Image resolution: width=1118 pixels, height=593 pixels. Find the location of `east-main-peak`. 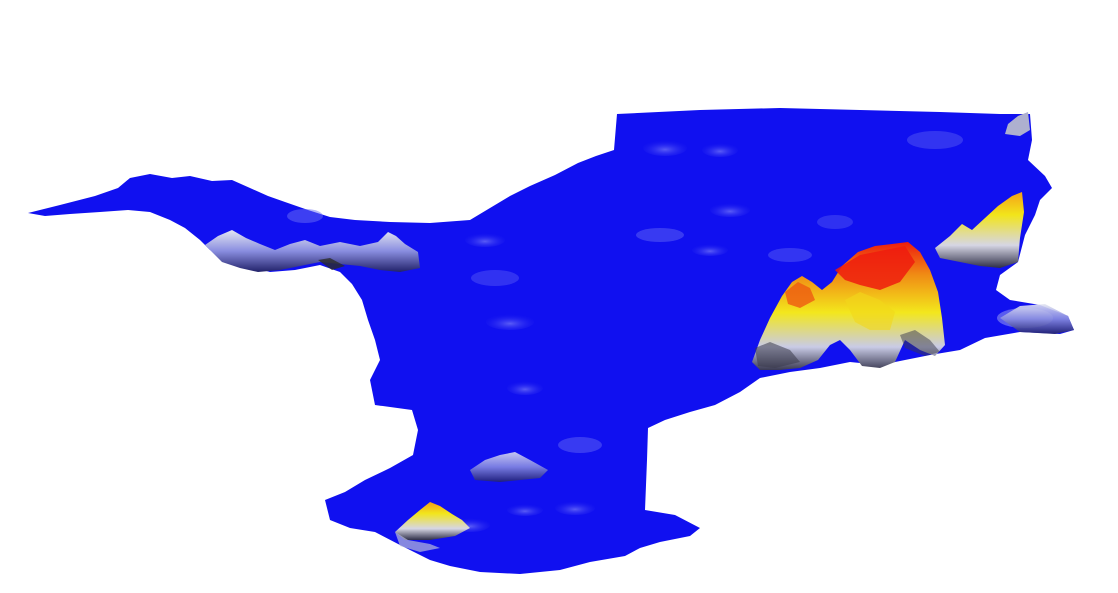

east-main-peak is located at coordinates (848, 306).